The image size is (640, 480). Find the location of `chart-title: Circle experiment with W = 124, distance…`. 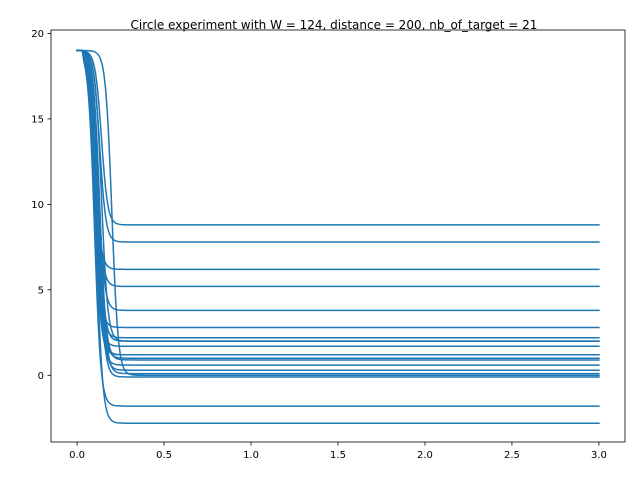

chart-title: Circle experiment with W = 124, distance… is located at coordinates (334, 25).